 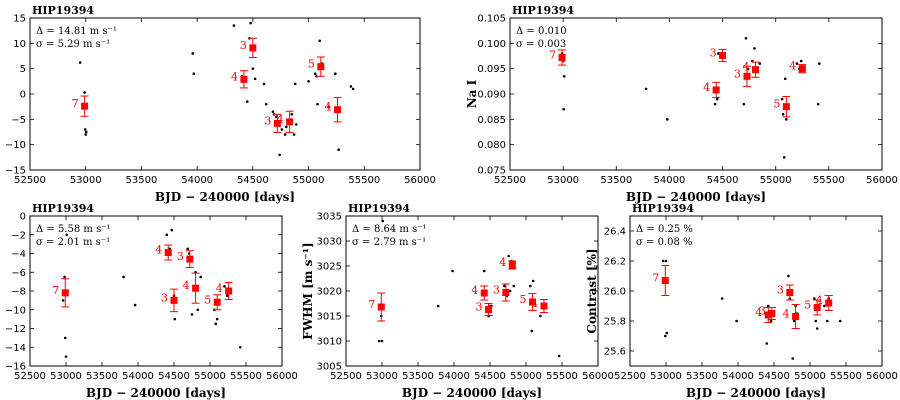 I want to click on delta-annotation: Δ = 0.010, so click(x=541, y=31).